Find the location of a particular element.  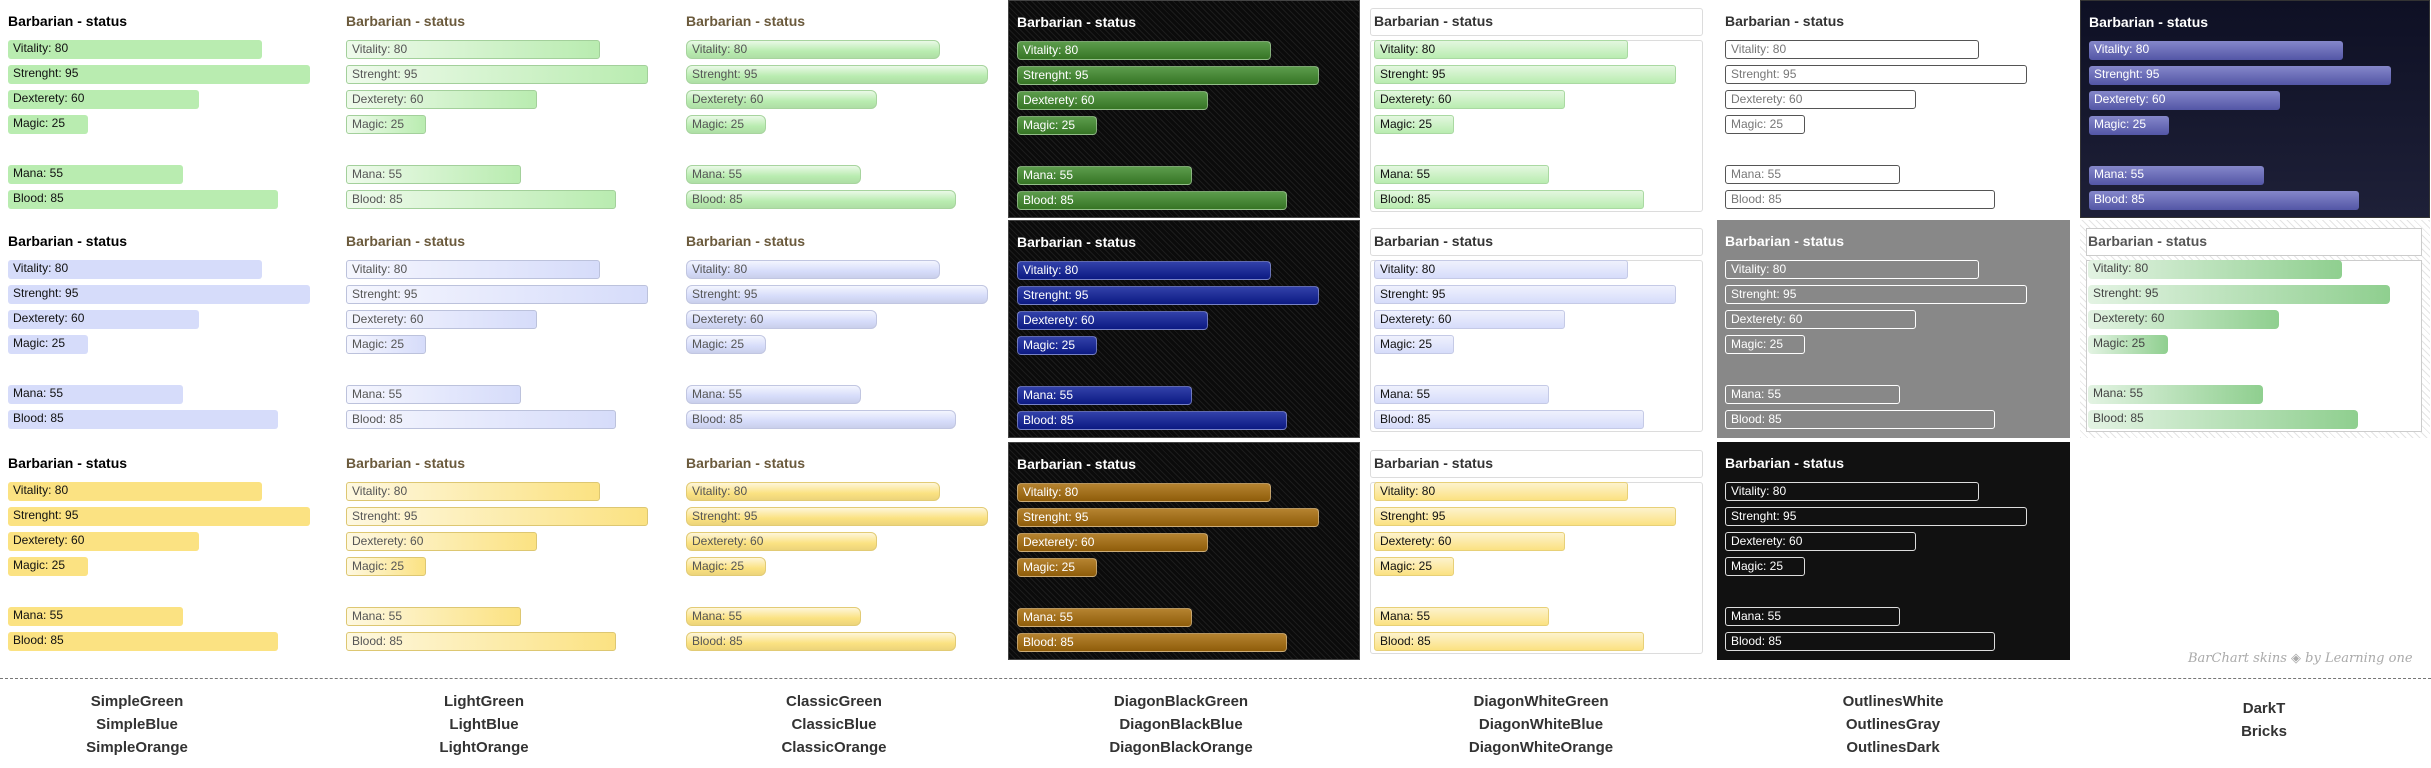

skin-name-label: SimpleGreen is located at coordinates (137, 701).